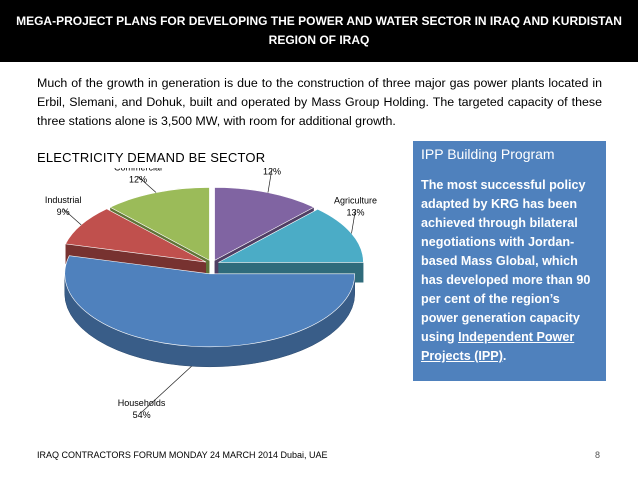 Image resolution: width=638 pixels, height=479 pixels. I want to click on slice-label-households: Households, so click(142, 403).